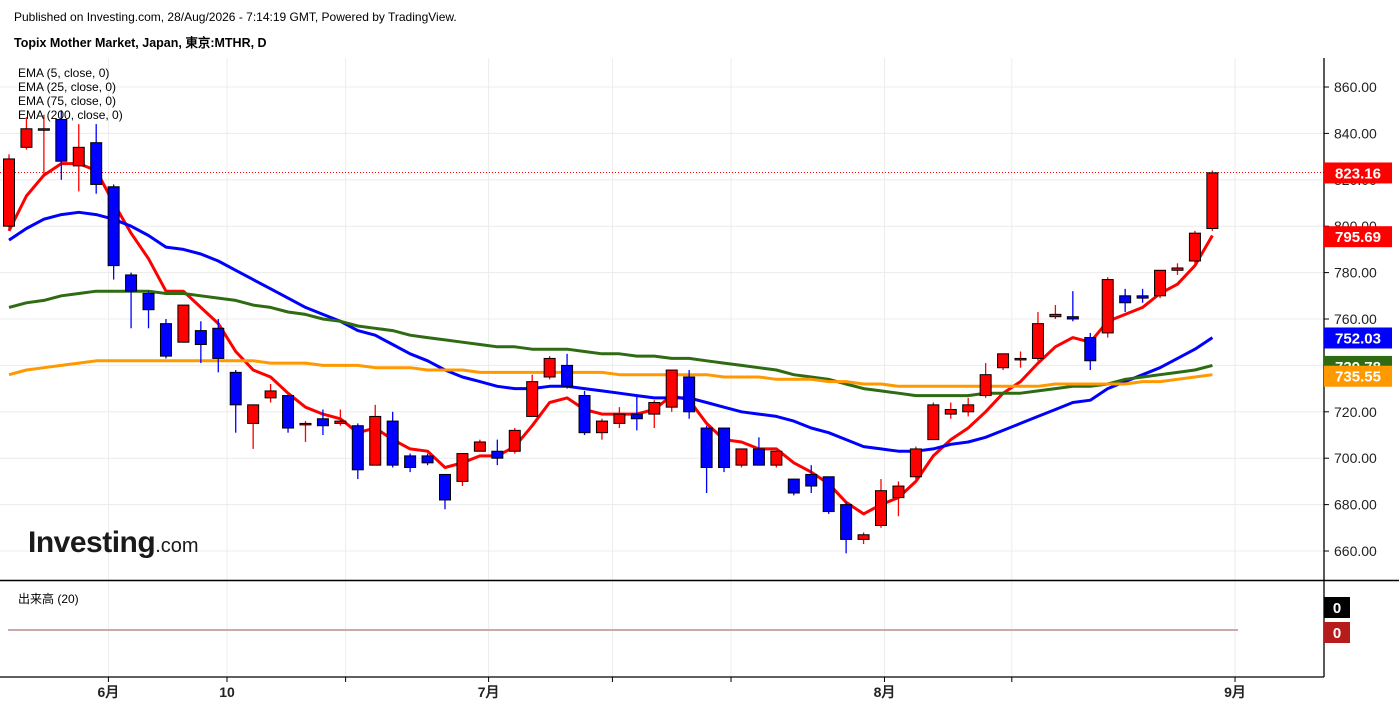  Describe the element at coordinates (1235, 692) in the screenshot. I see `time-tick-label: 9月` at that location.